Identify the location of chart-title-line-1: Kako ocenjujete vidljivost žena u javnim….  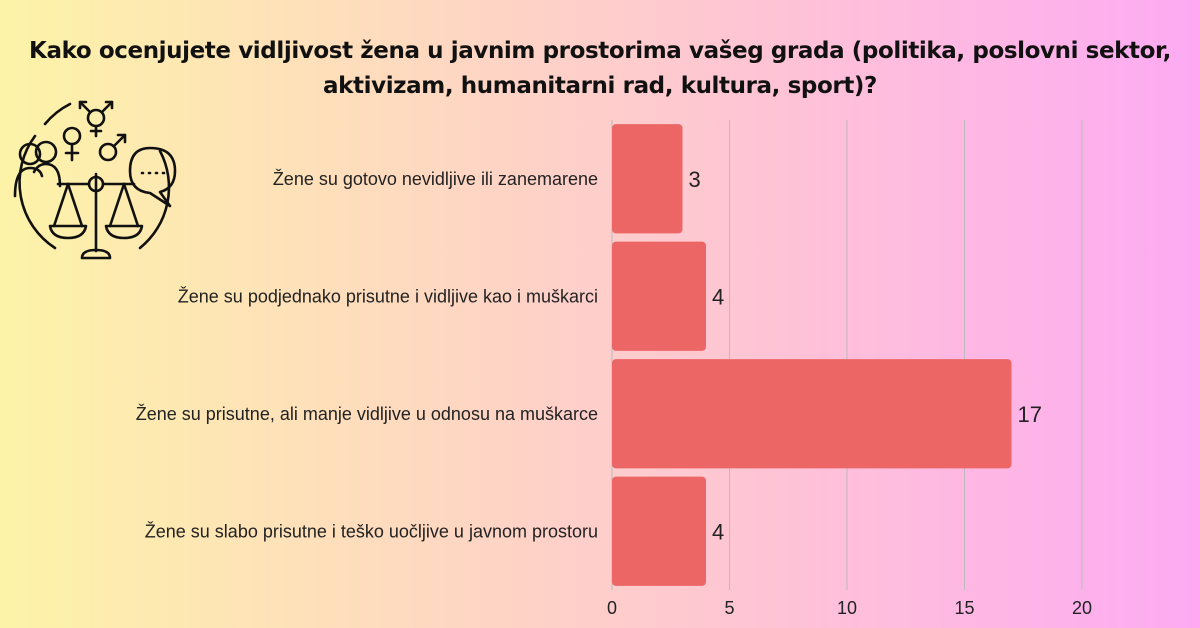
(600, 51).